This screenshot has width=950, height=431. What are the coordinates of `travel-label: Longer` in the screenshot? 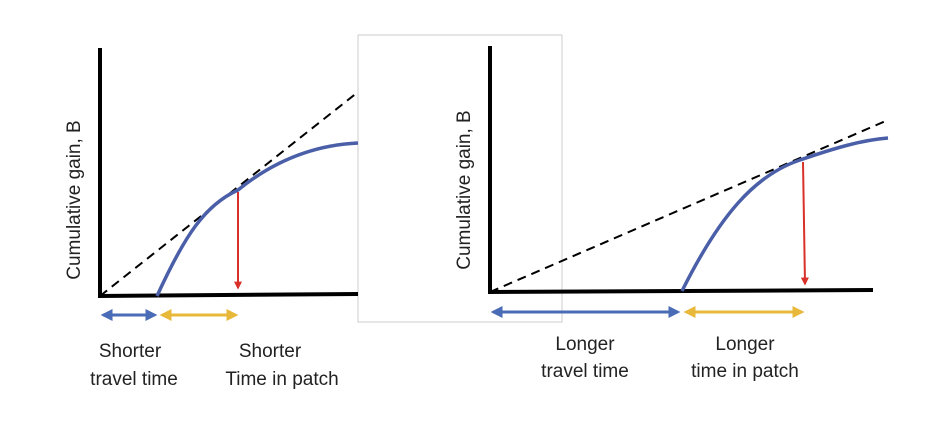 It's located at (585, 344).